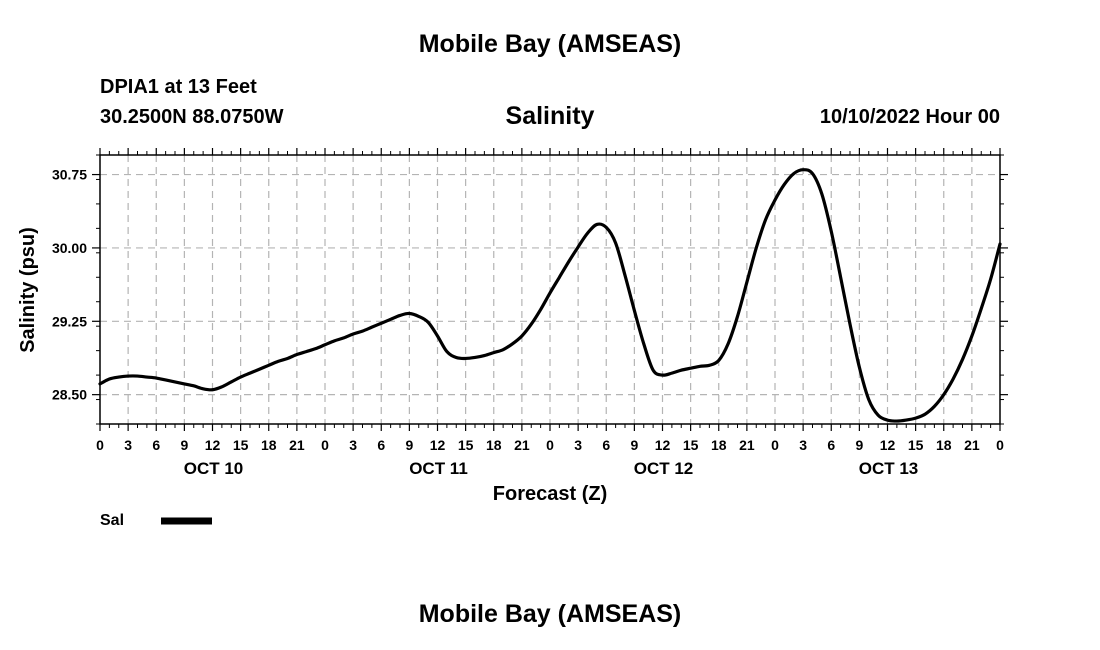 The height and width of the screenshot is (650, 1100). What do you see at coordinates (550, 614) in the screenshot?
I see `footer-title: Mobile Bay (AMSEAS)` at bounding box center [550, 614].